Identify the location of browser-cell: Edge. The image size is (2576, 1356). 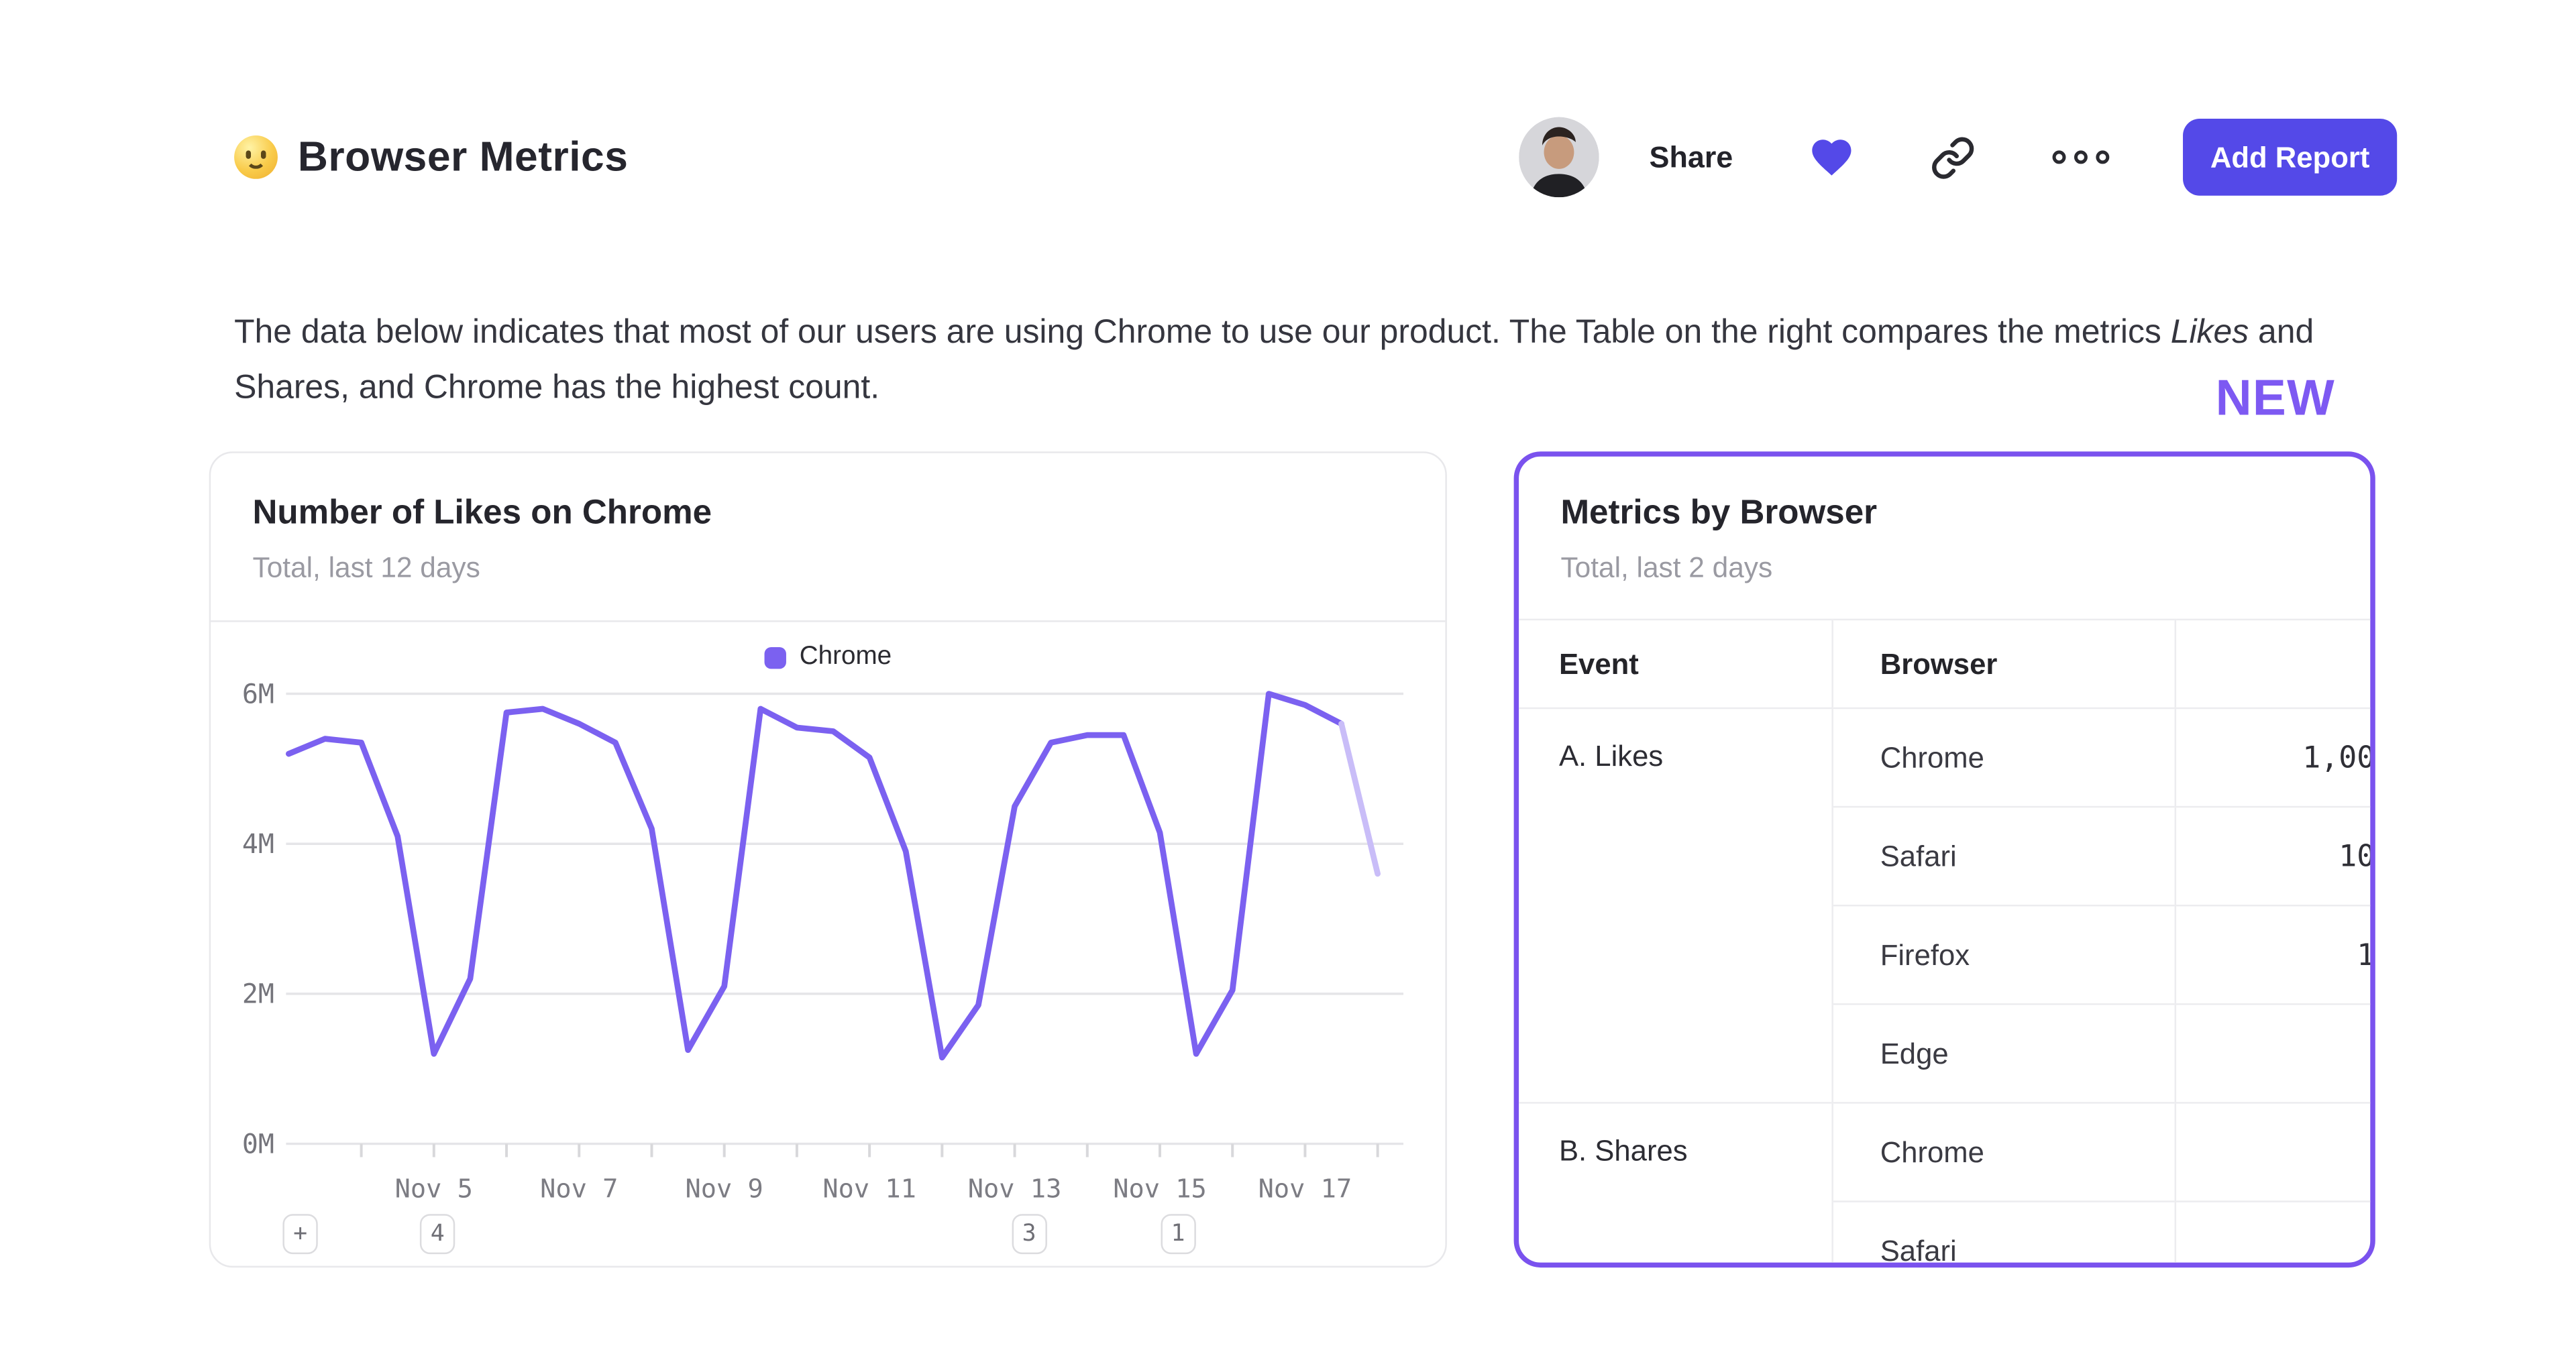
(2003, 1053).